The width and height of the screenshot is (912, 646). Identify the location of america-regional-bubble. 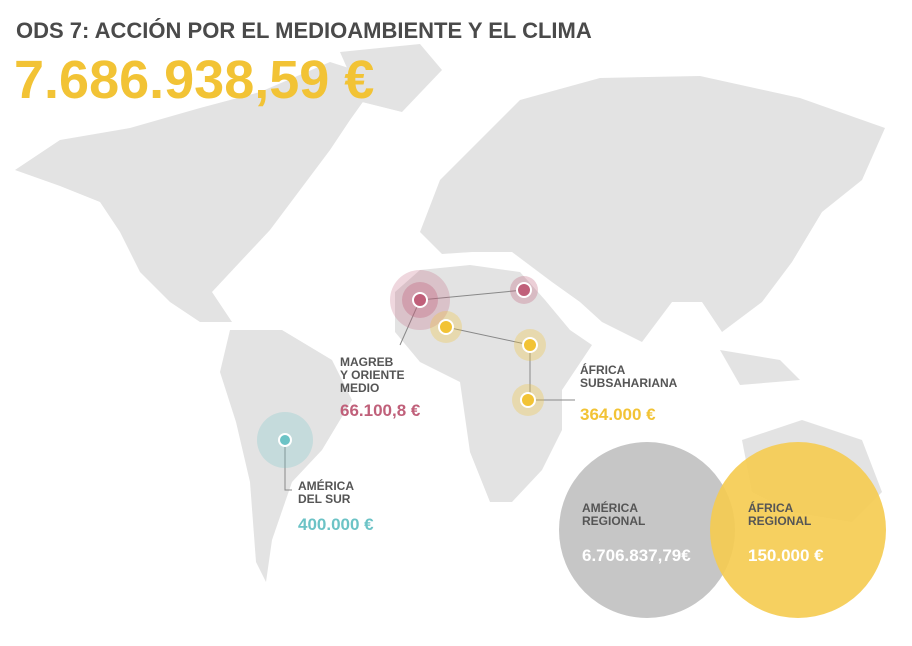
(647, 530).